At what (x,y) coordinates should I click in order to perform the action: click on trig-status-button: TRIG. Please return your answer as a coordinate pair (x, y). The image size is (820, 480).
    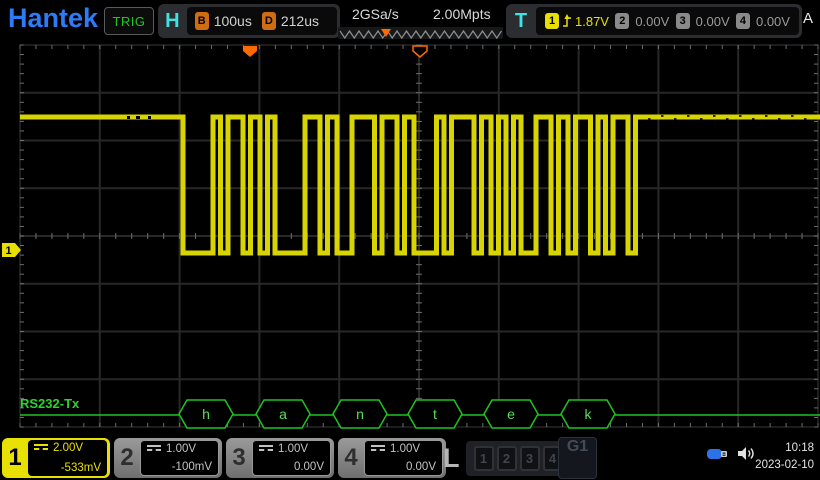
    Looking at the image, I should click on (129, 21).